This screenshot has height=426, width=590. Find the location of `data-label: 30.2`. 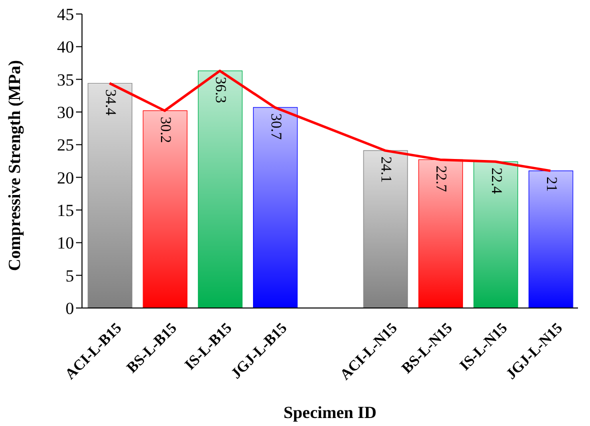

data-label: 30.2 is located at coordinates (165, 129).